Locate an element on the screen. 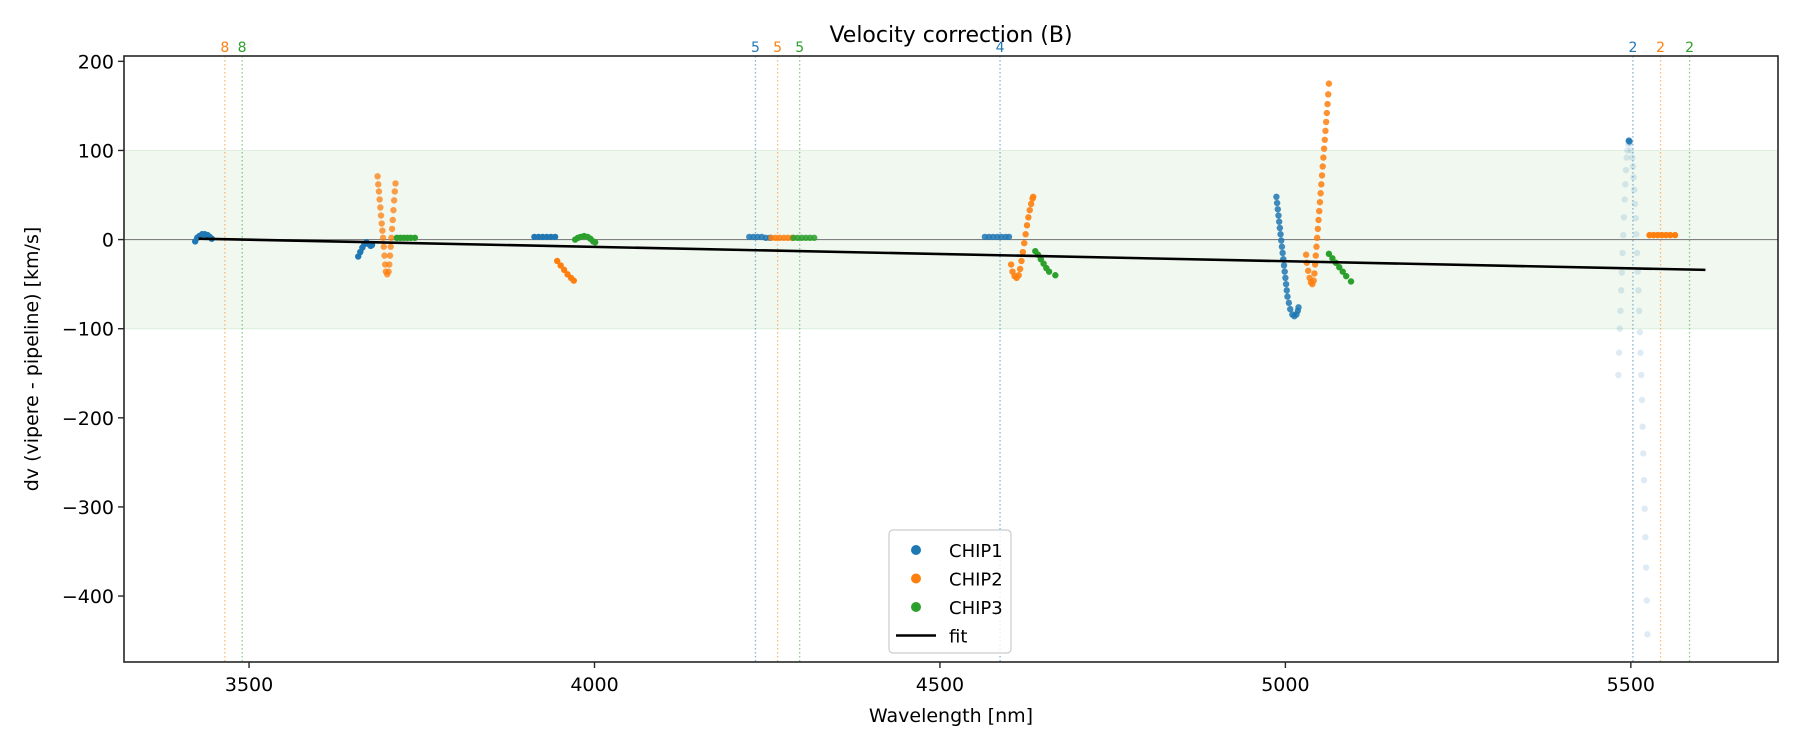 The height and width of the screenshot is (750, 1800). legend-label-fit: fit is located at coordinates (958, 637).